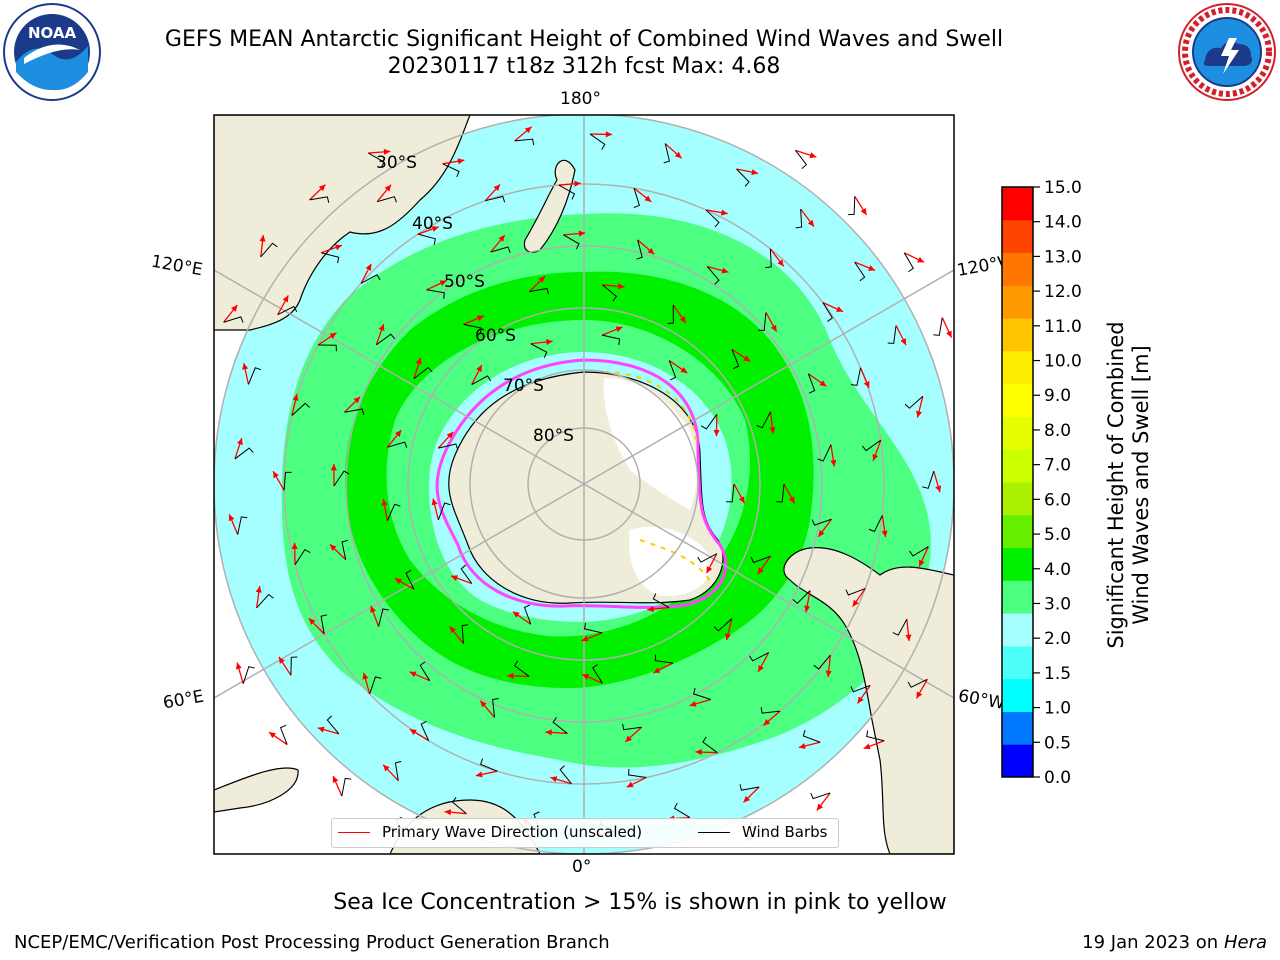 The width and height of the screenshot is (1280, 960). What do you see at coordinates (52, 52) in the screenshot?
I see `noaa-logo-icon: NOAA` at bounding box center [52, 52].